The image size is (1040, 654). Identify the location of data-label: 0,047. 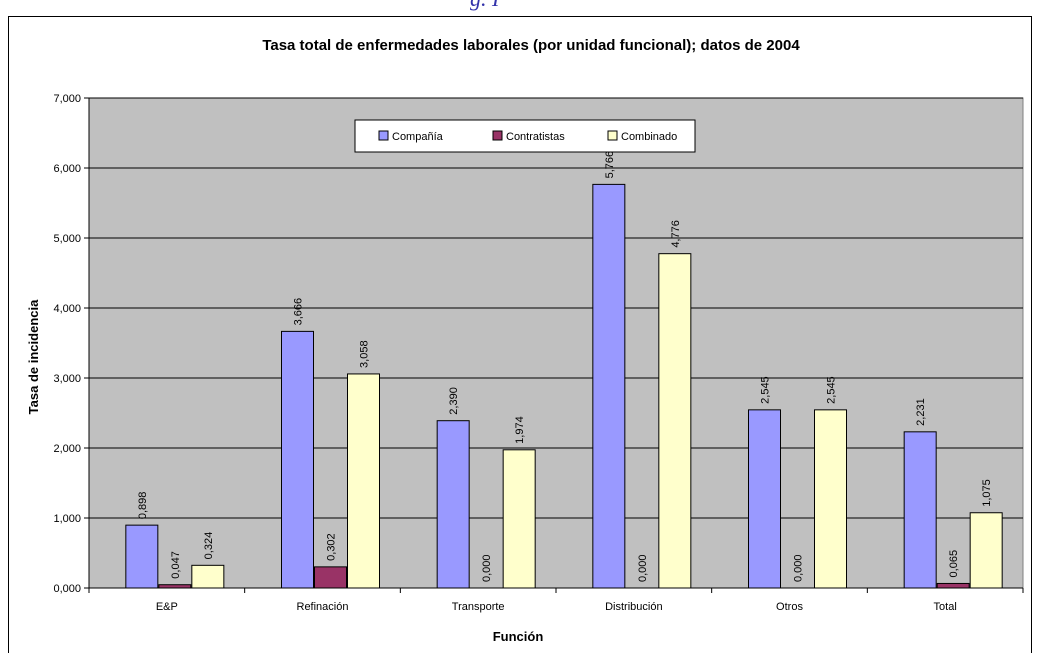
(176, 565).